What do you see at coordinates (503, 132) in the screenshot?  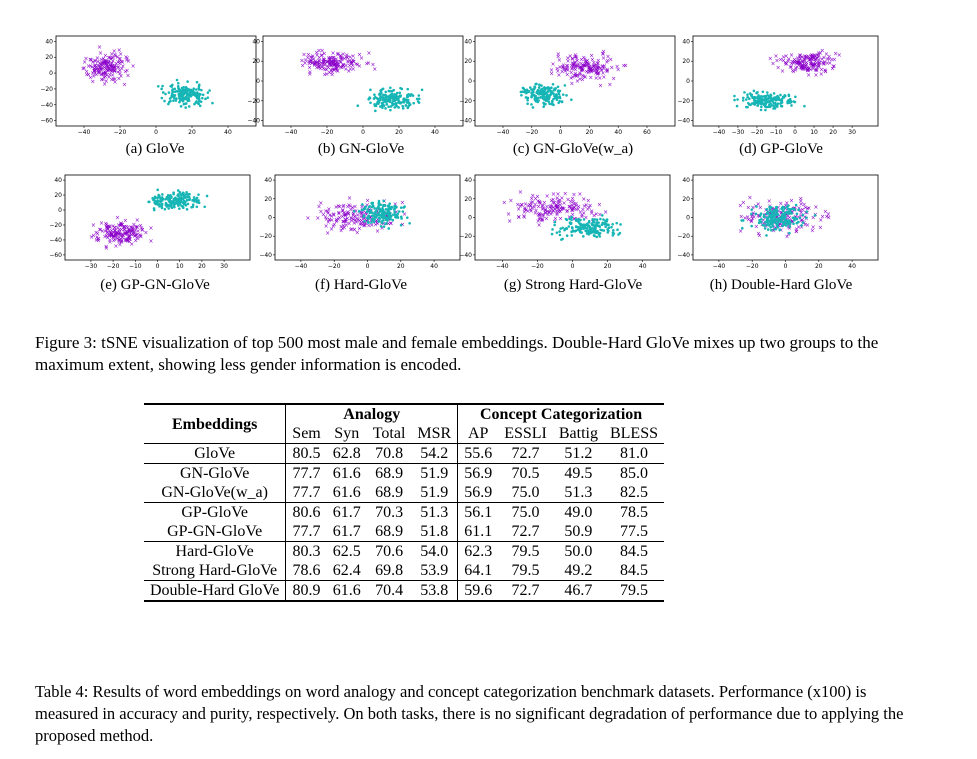 I see `x-tick-label: −40` at bounding box center [503, 132].